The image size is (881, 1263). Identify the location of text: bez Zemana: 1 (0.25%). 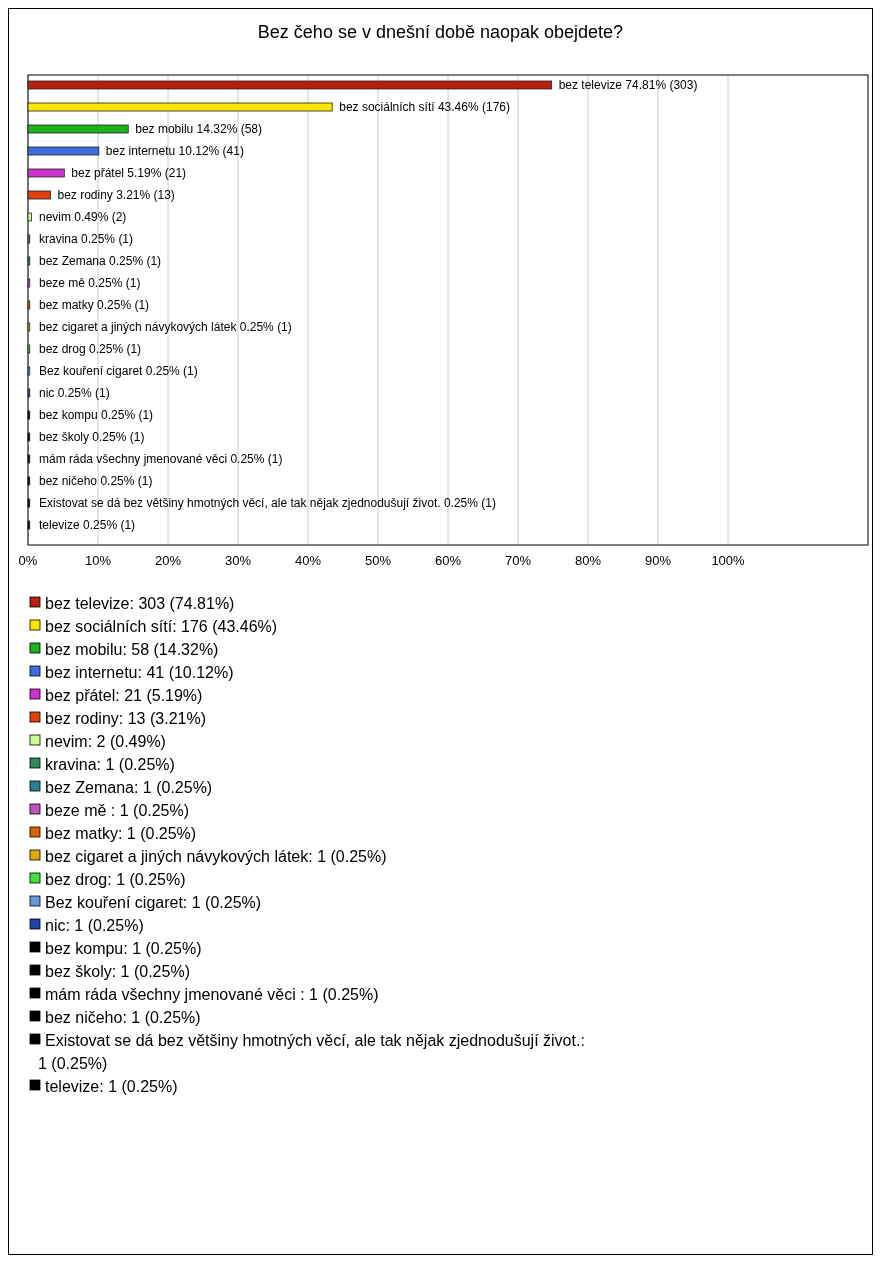
(129, 787).